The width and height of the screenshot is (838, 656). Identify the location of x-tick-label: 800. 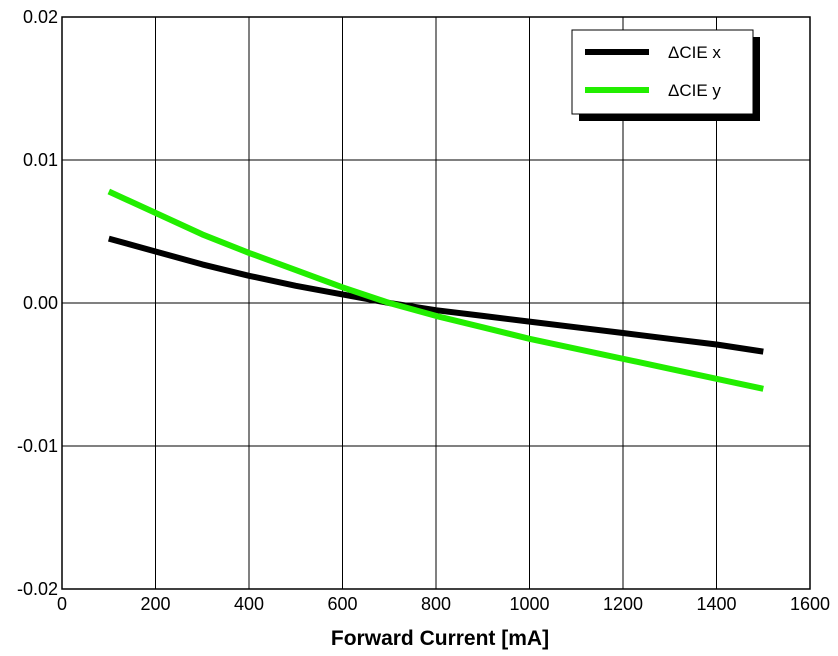
(436, 604).